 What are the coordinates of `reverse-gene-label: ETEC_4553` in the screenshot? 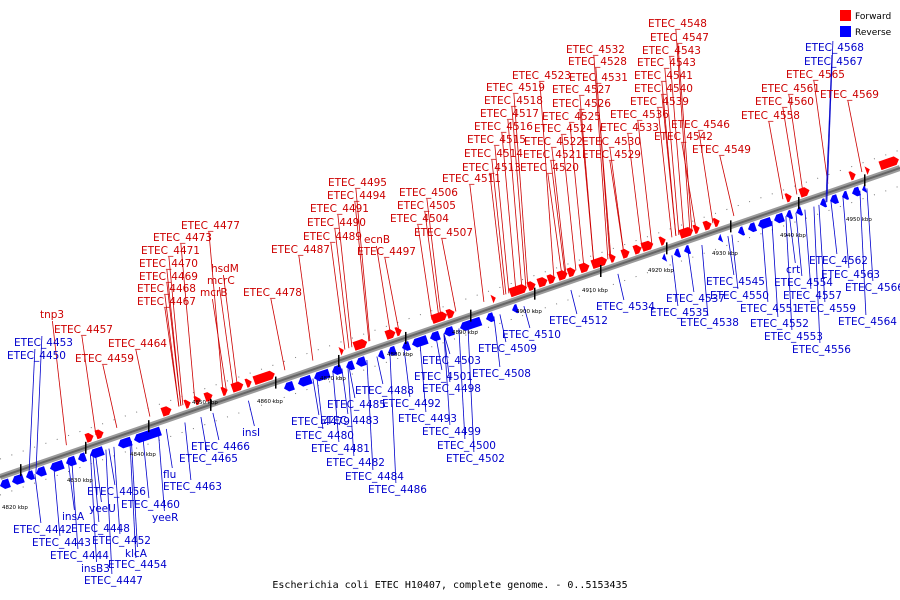 It's located at (793, 337).